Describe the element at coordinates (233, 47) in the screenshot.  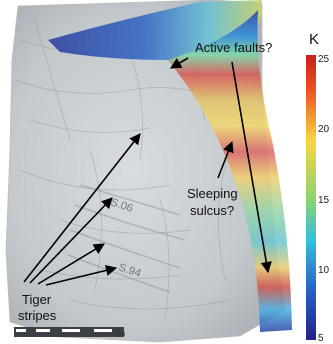
I see `label-active-faults: Active faults?` at that location.